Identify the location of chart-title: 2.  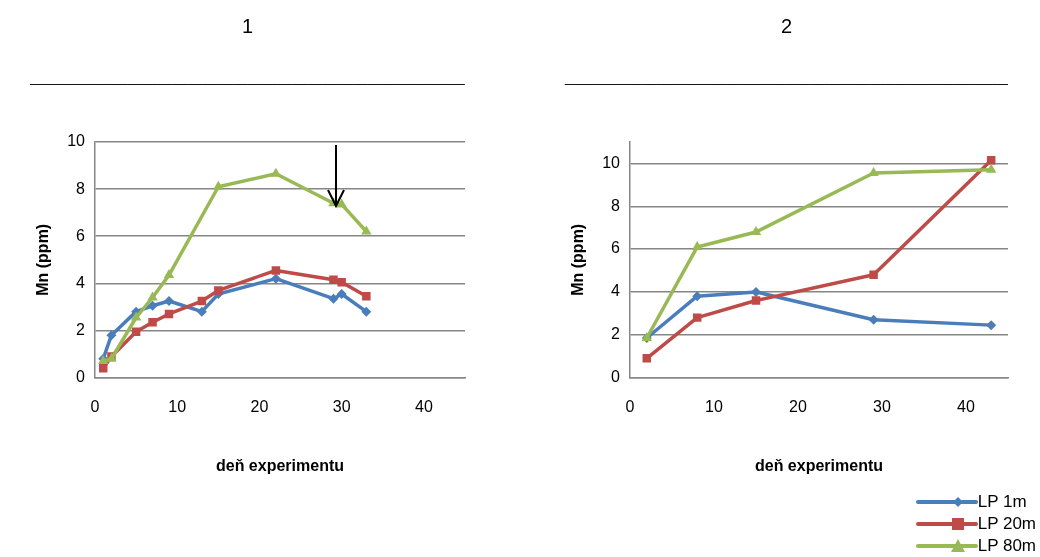
(786, 25).